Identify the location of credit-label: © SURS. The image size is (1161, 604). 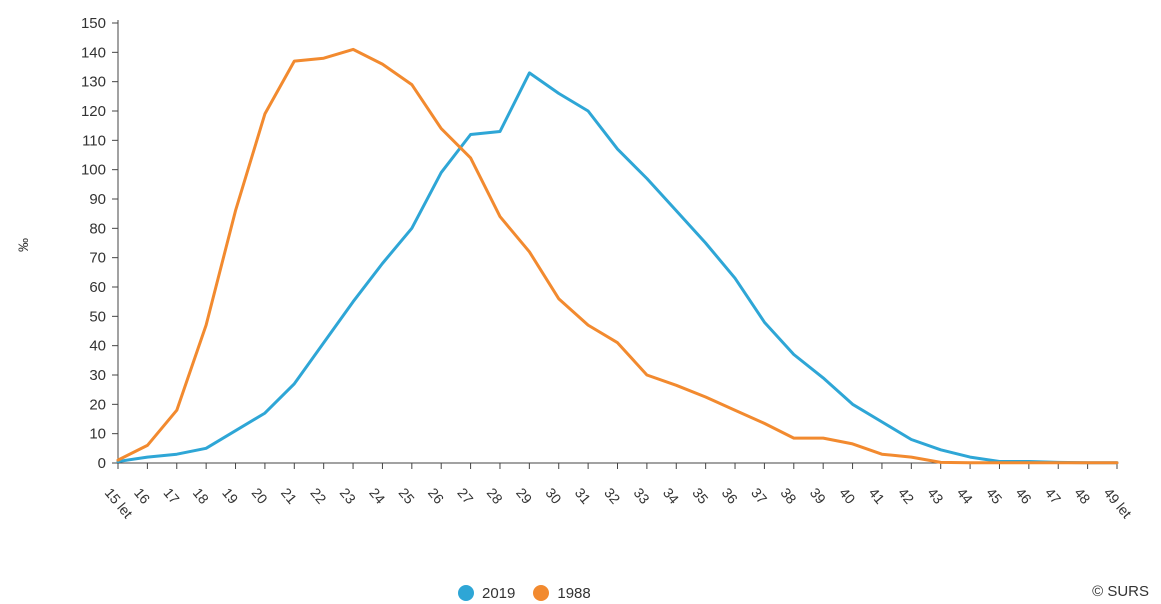
(1120, 591).